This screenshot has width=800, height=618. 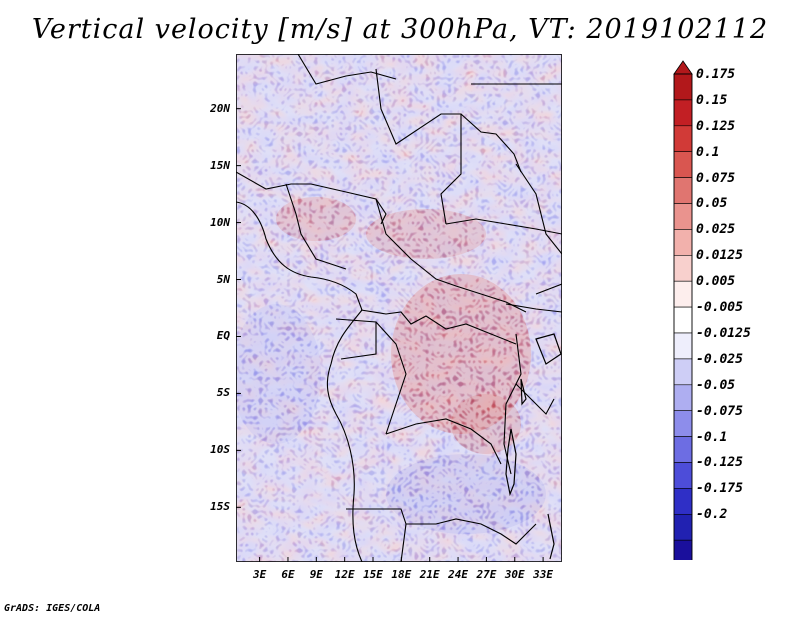 I want to click on lat-label: 10N, so click(x=220, y=222).